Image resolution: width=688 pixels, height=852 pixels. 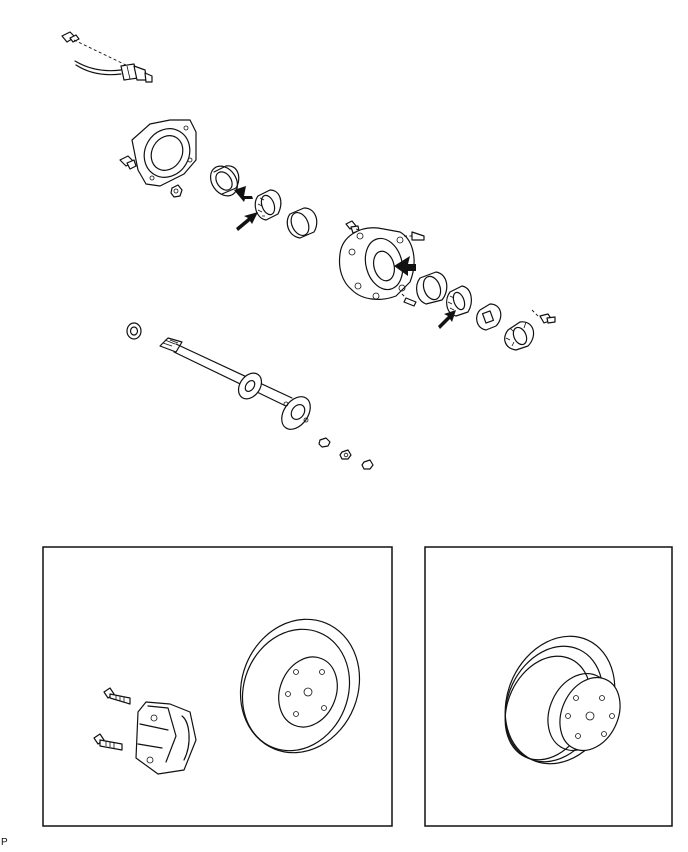 What do you see at coordinates (547, 318) in the screenshot?
I see `lock-nut-screw` at bounding box center [547, 318].